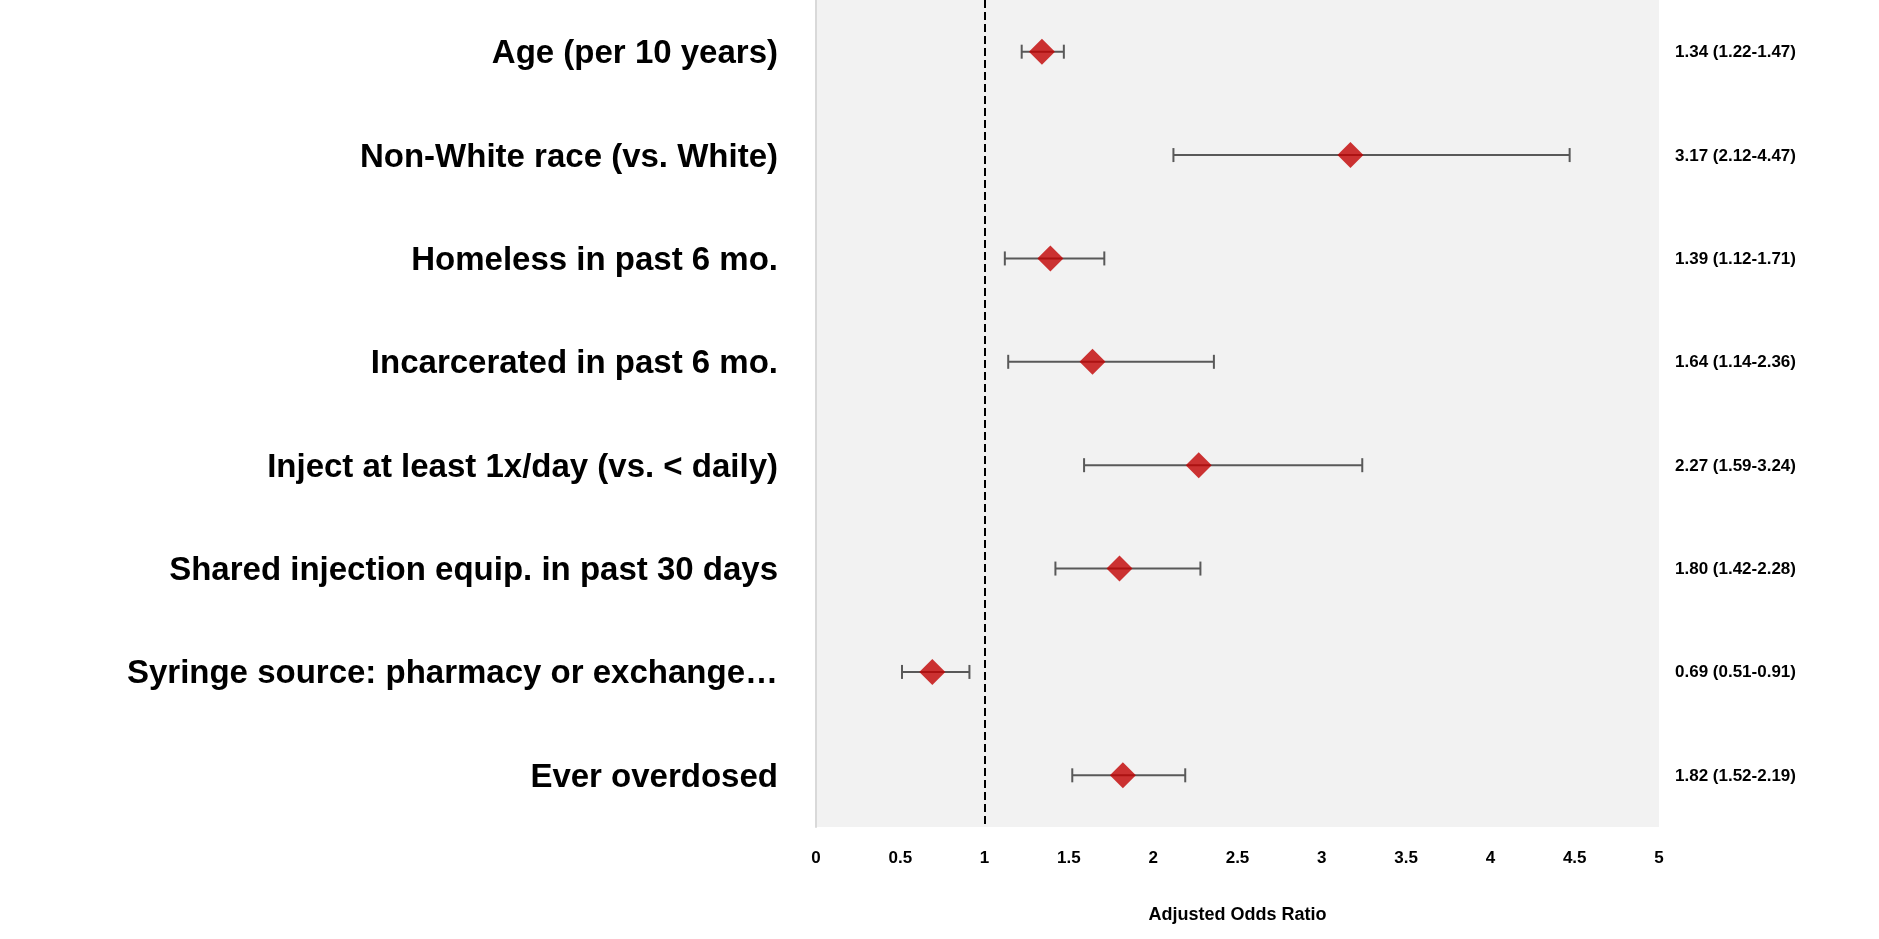 The image size is (1879, 939). I want to click on y-tick-label: Inject at least 1x/day (vs. < daily), so click(522, 465).